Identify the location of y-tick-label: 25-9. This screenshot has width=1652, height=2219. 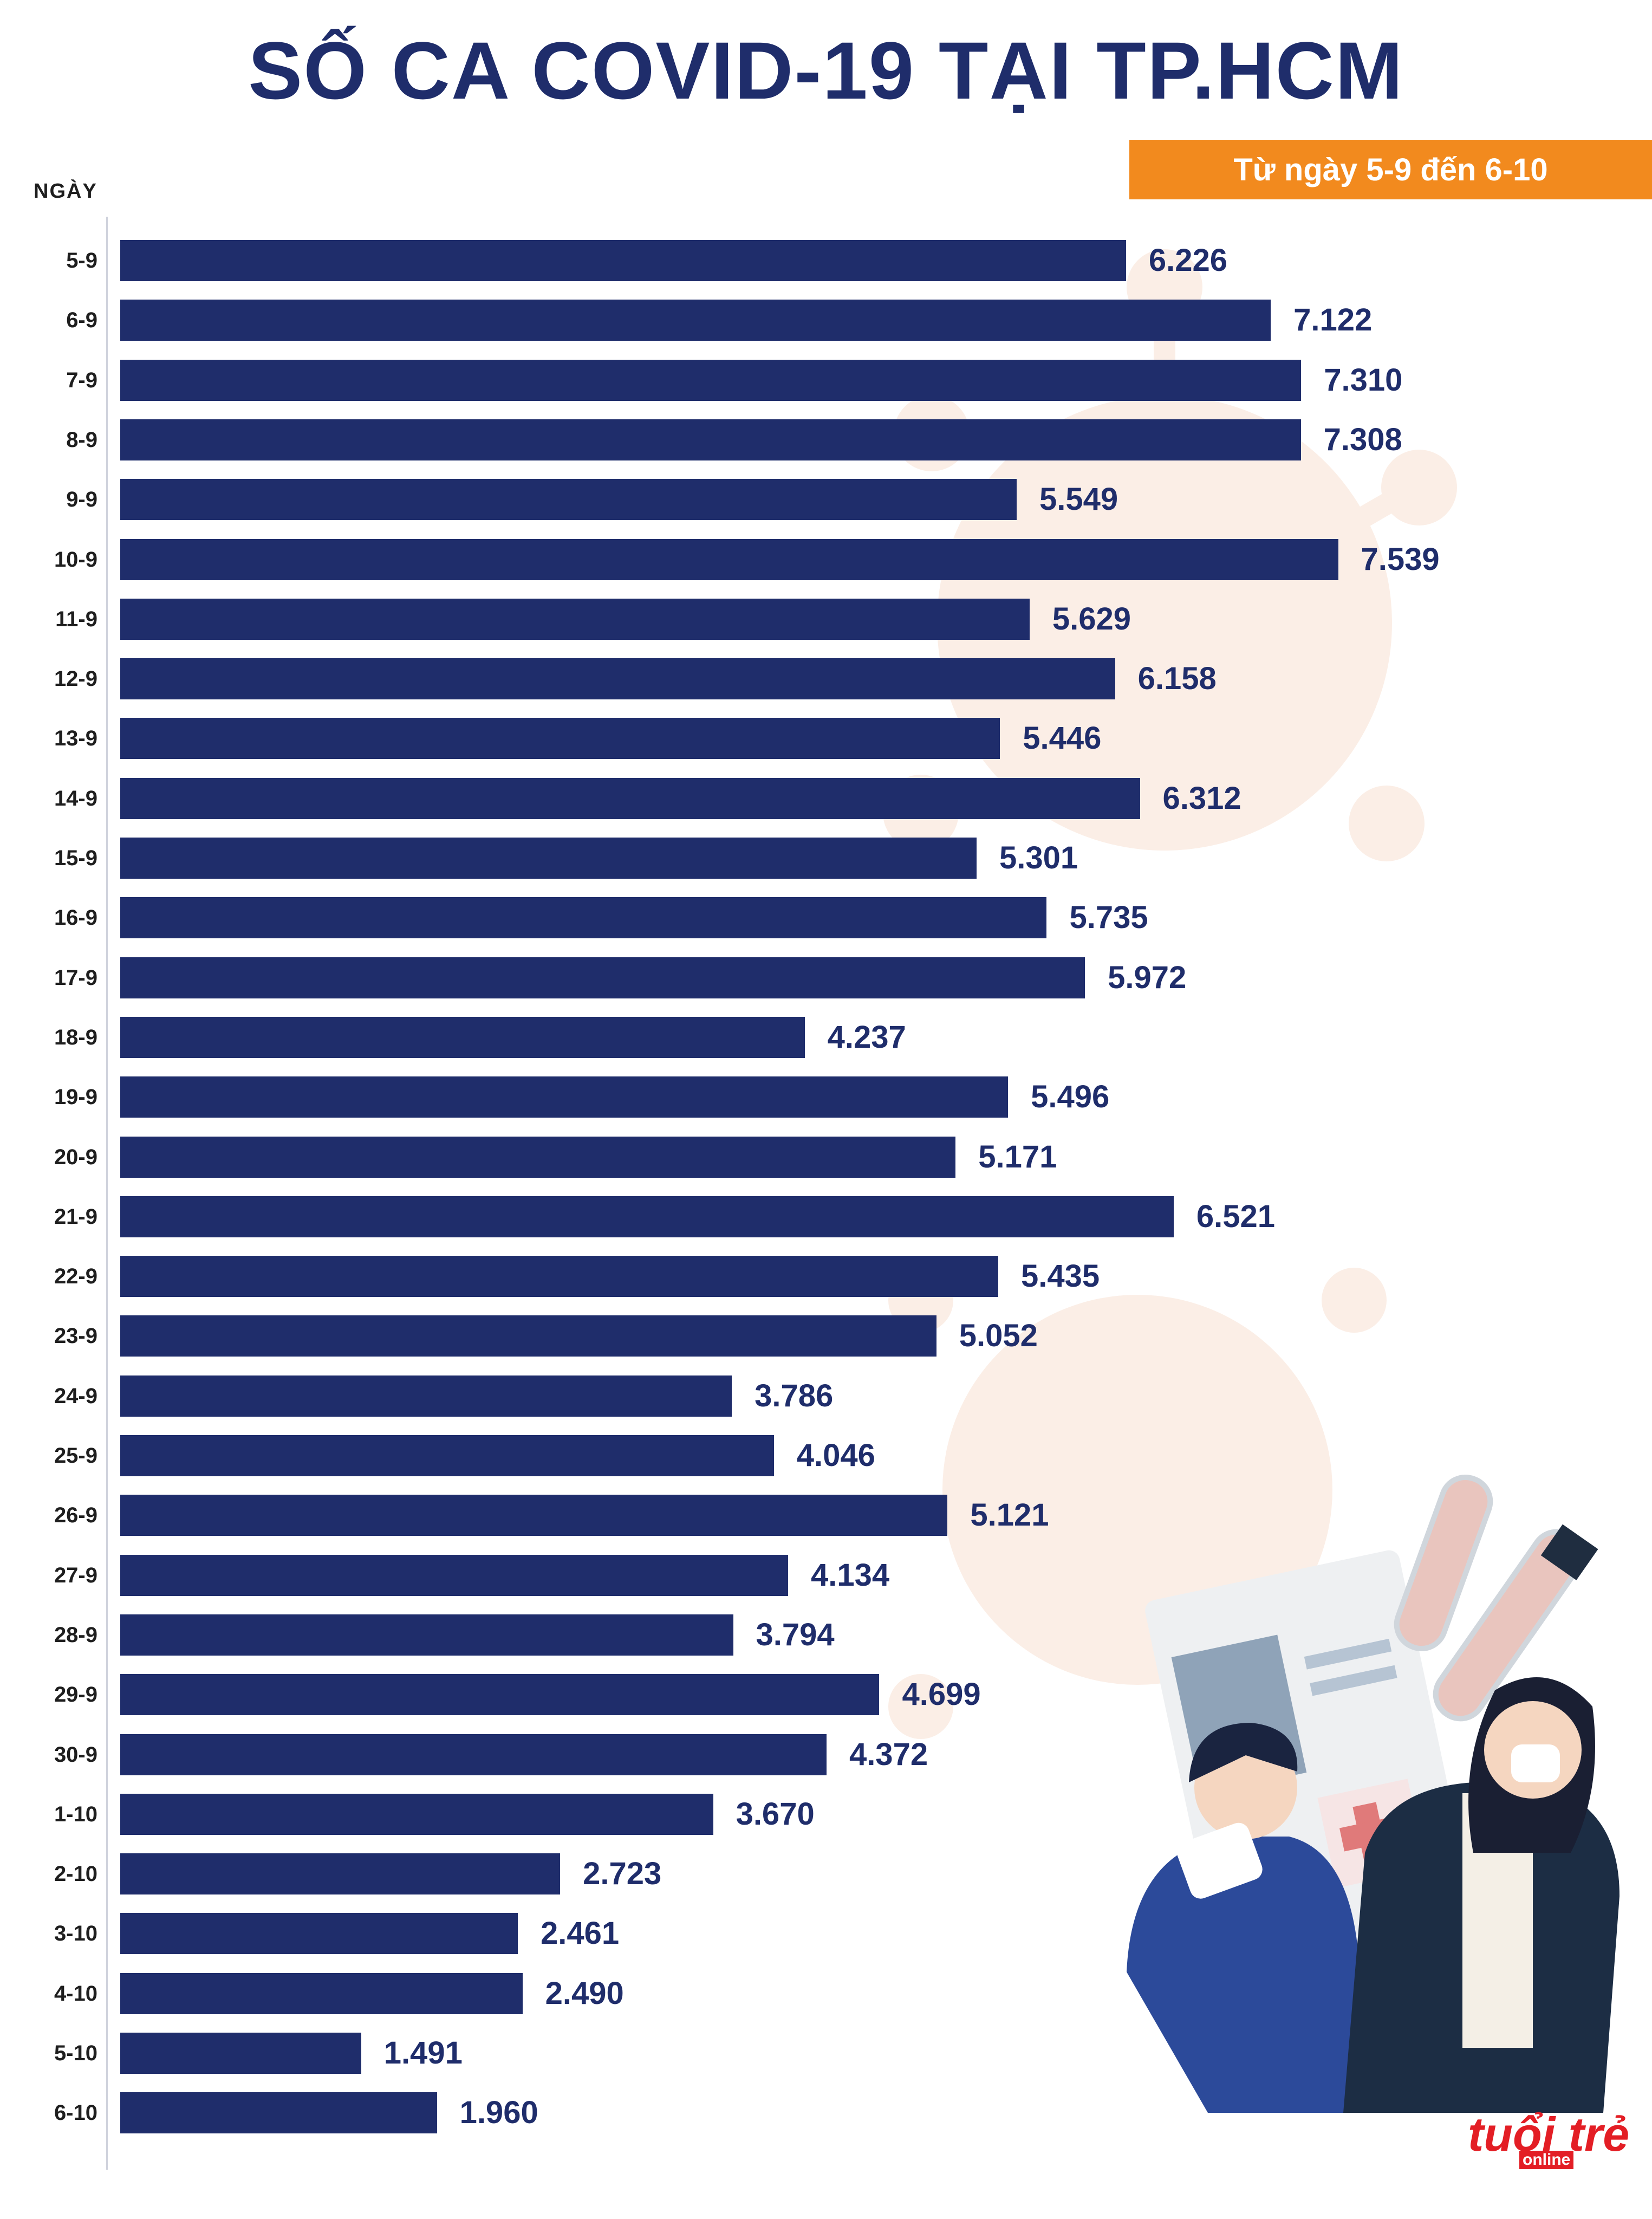
(75, 1456).